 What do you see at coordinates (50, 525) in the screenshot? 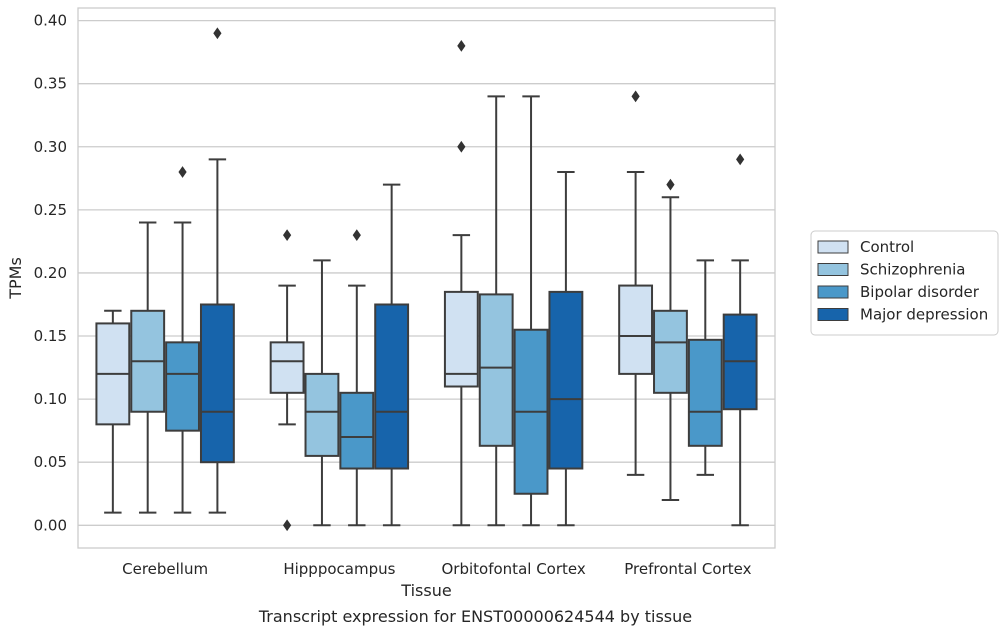
I see `y-tick-label: 0.00` at bounding box center [50, 525].